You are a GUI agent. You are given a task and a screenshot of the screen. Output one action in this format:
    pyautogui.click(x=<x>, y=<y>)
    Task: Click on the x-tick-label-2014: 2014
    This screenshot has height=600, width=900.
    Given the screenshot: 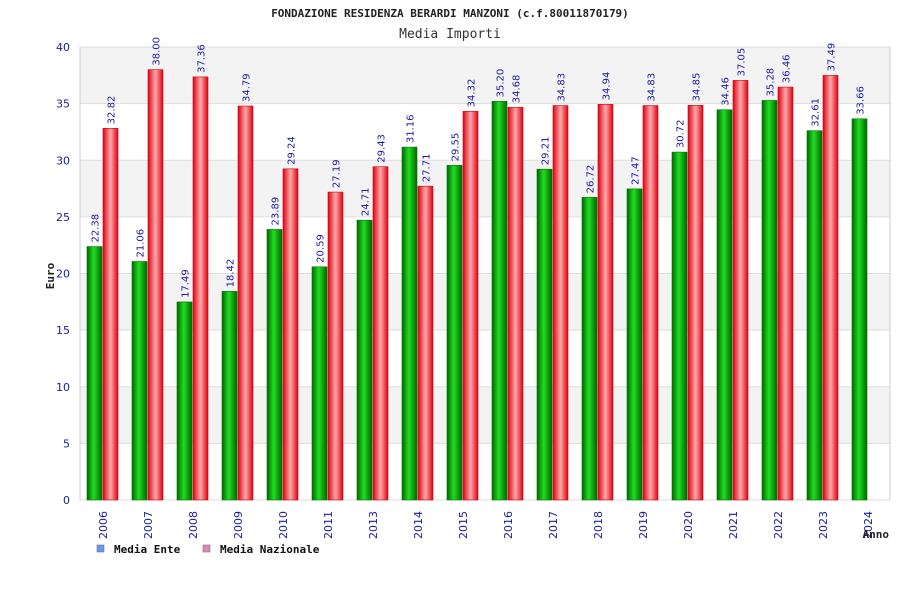 What is the action you would take?
    pyautogui.click(x=418, y=525)
    